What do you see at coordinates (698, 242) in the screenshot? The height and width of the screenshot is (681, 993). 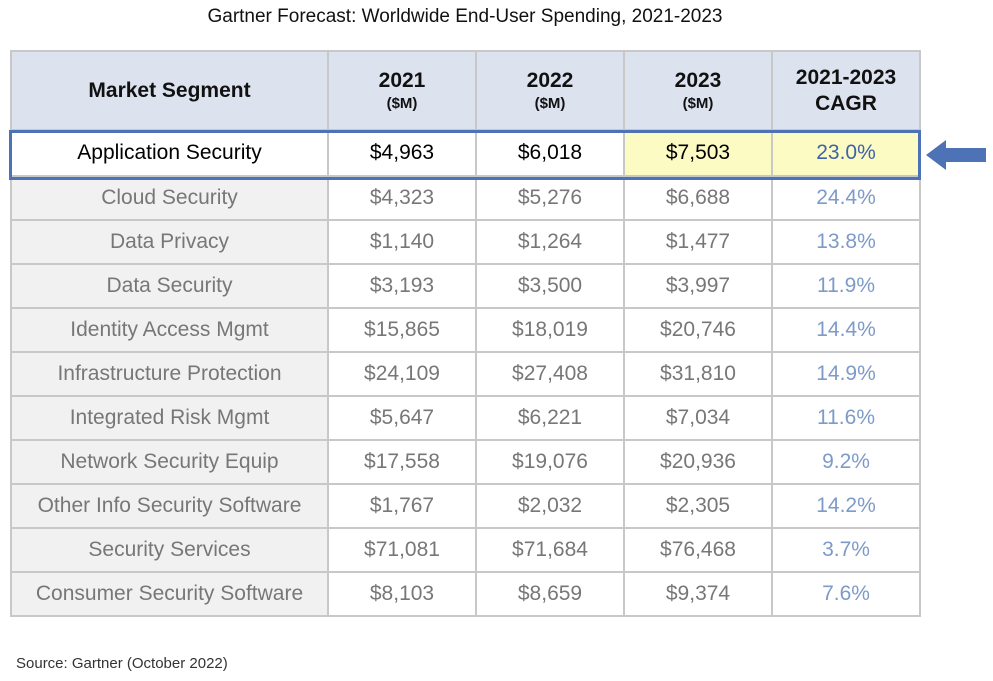 I see `cell-y2023: $1,477` at bounding box center [698, 242].